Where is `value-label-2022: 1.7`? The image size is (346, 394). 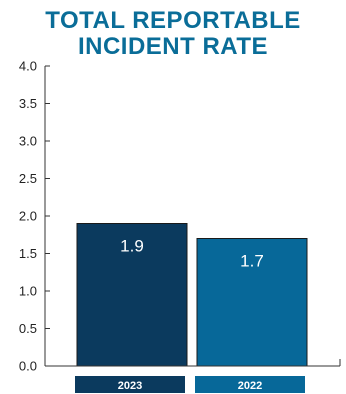
value-label-2022: 1.7 is located at coordinates (252, 261).